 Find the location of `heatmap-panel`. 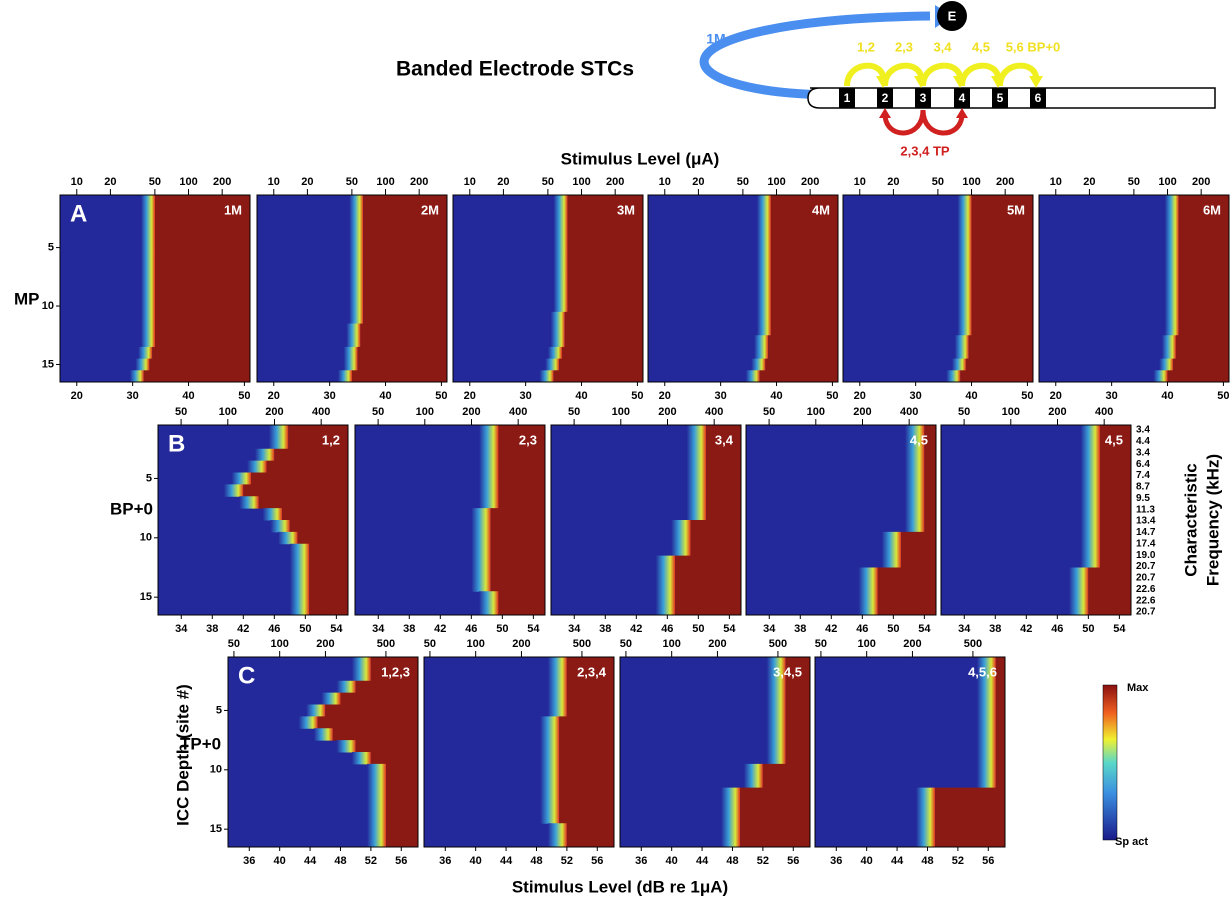

heatmap-panel is located at coordinates (253, 520).